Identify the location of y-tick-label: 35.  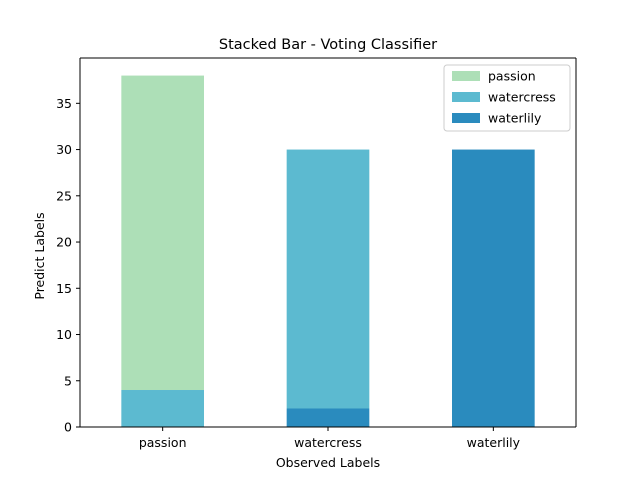
(64, 103).